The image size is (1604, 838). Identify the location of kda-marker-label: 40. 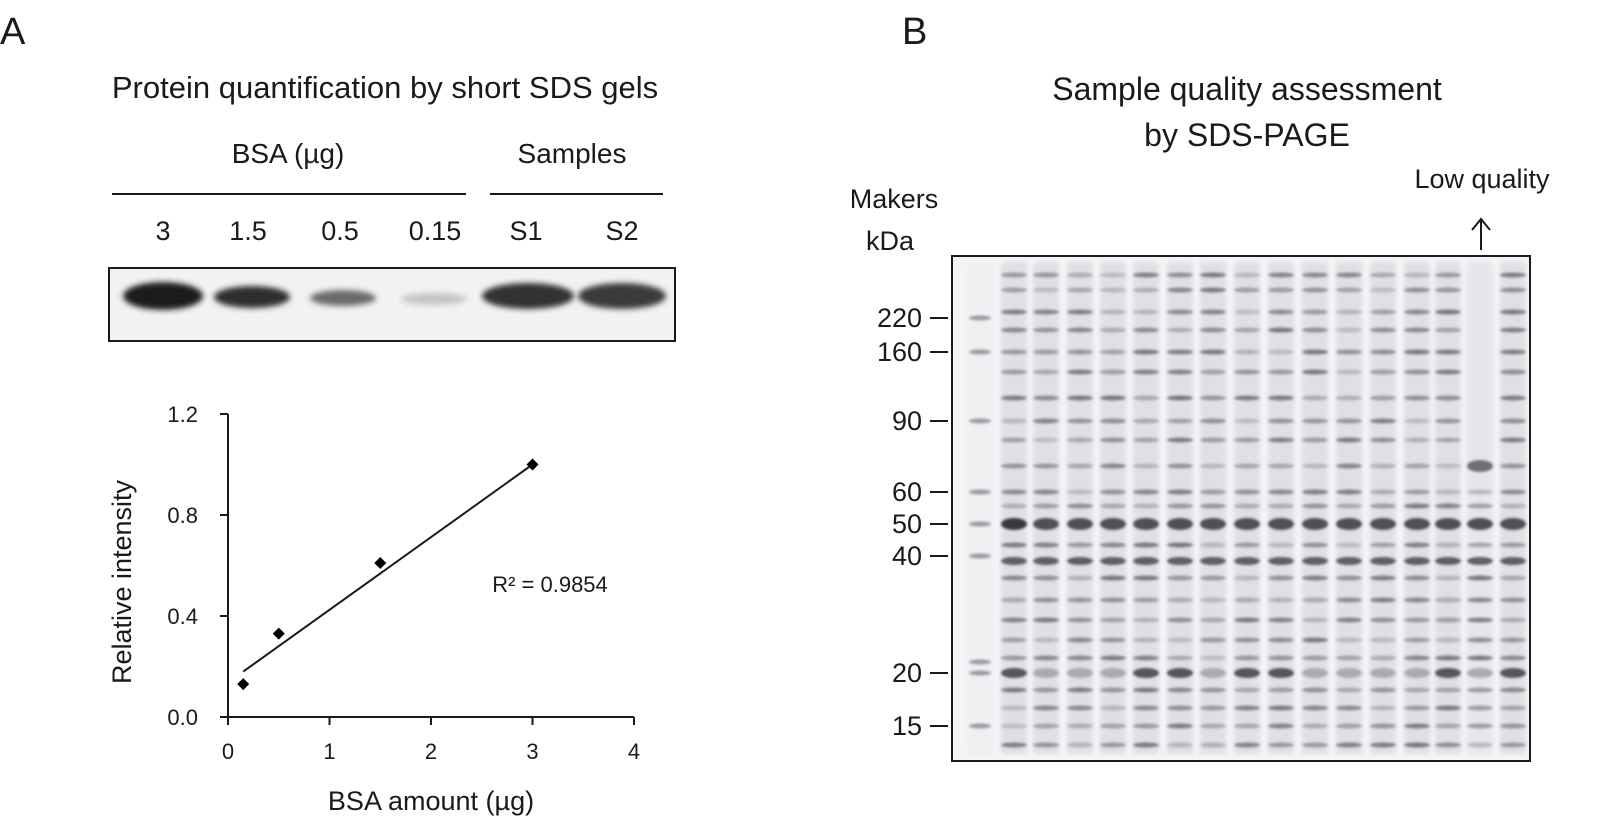
(907, 556).